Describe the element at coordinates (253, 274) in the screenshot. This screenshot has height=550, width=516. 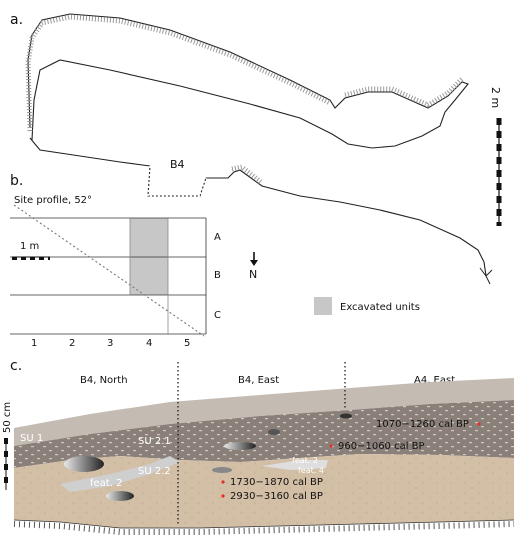
I see `north-label: N` at that location.